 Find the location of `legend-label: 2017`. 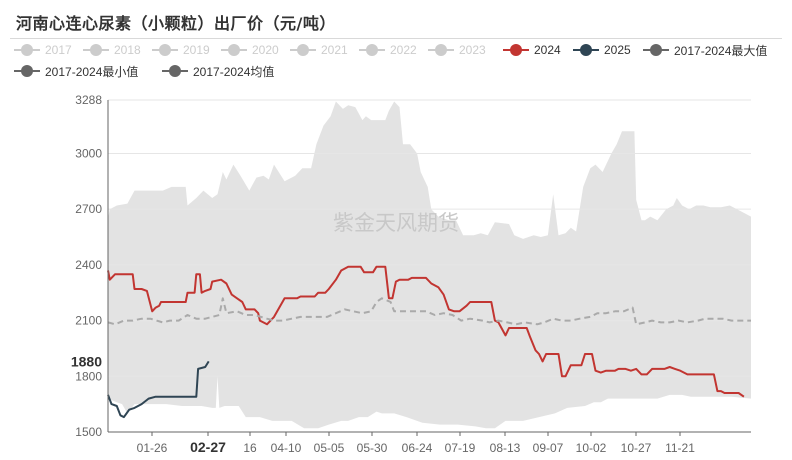

legend-label: 2017 is located at coordinates (58, 50).